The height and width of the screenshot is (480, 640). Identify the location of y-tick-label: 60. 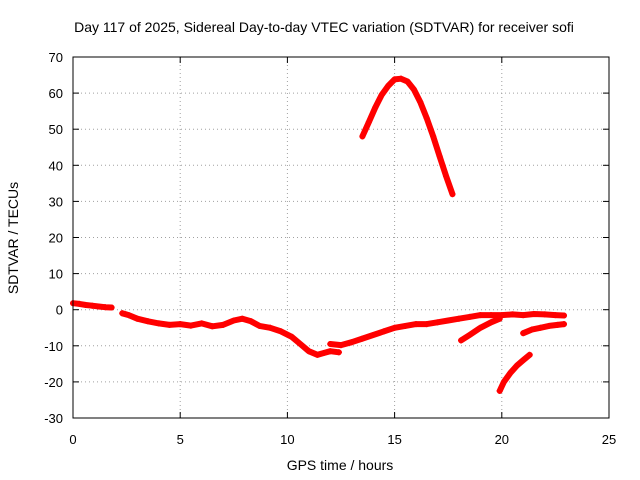
(56, 93).